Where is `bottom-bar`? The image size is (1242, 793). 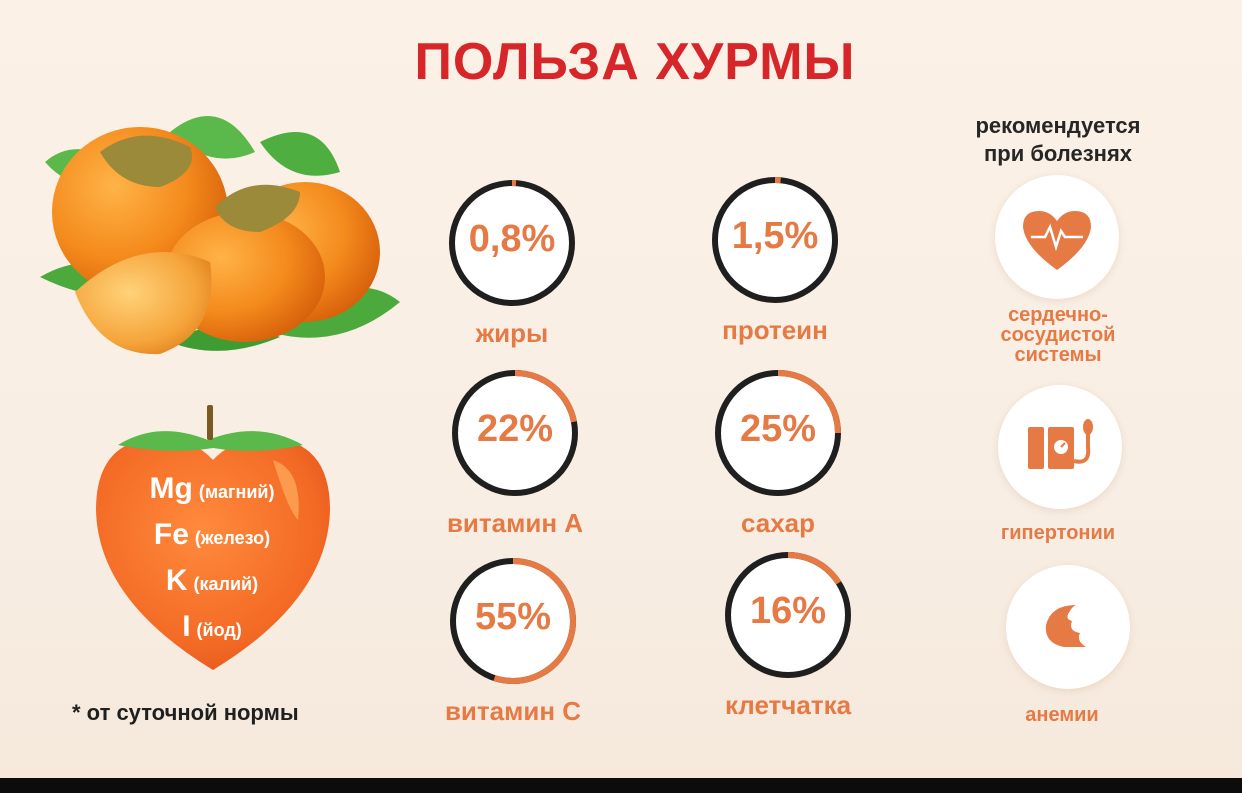
bottom-bar is located at coordinates (621, 785).